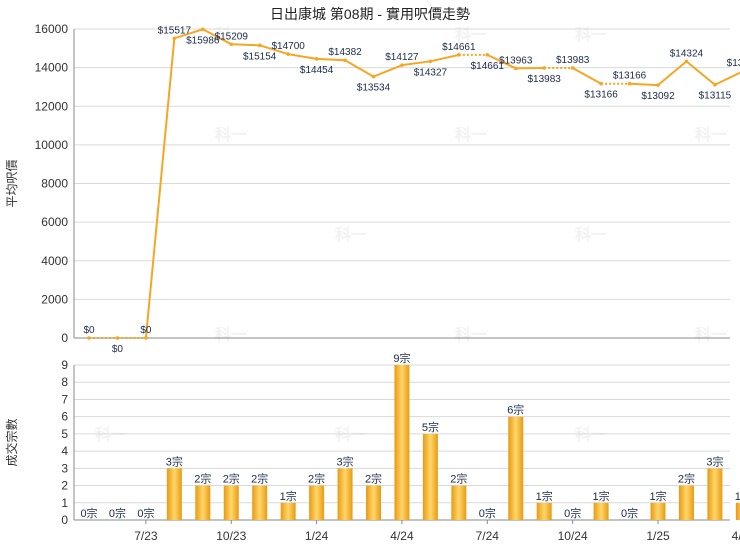  Describe the element at coordinates (64, 486) in the screenshot. I see `bar-y-tick-label: 2` at that location.